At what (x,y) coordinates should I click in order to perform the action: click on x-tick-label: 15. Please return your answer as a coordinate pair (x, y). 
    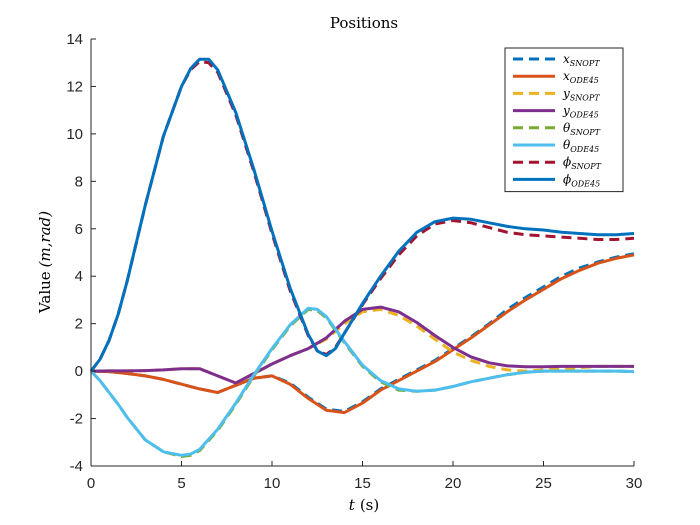
    Looking at the image, I should click on (362, 483).